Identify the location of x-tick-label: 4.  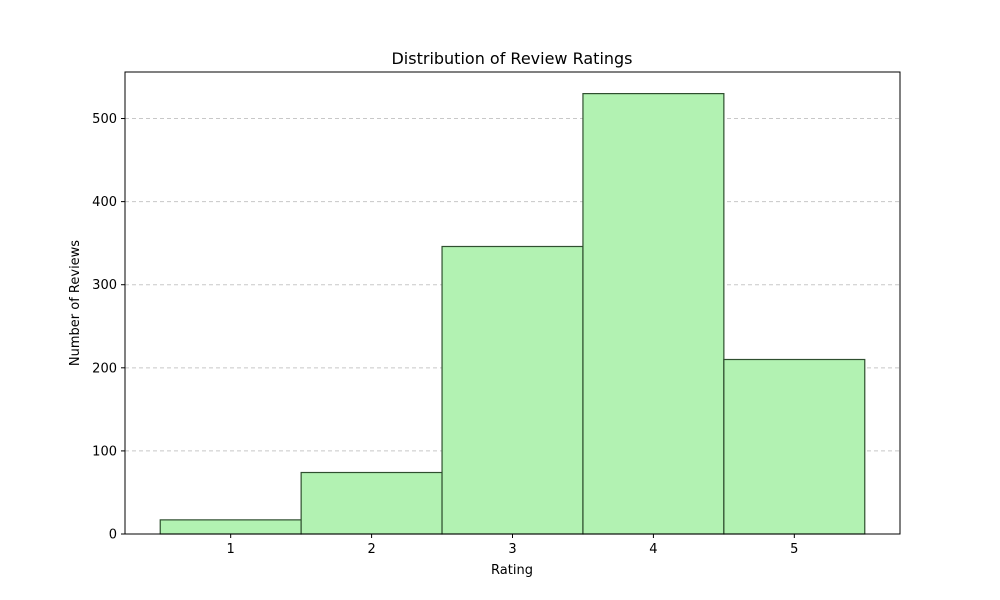
(653, 549).